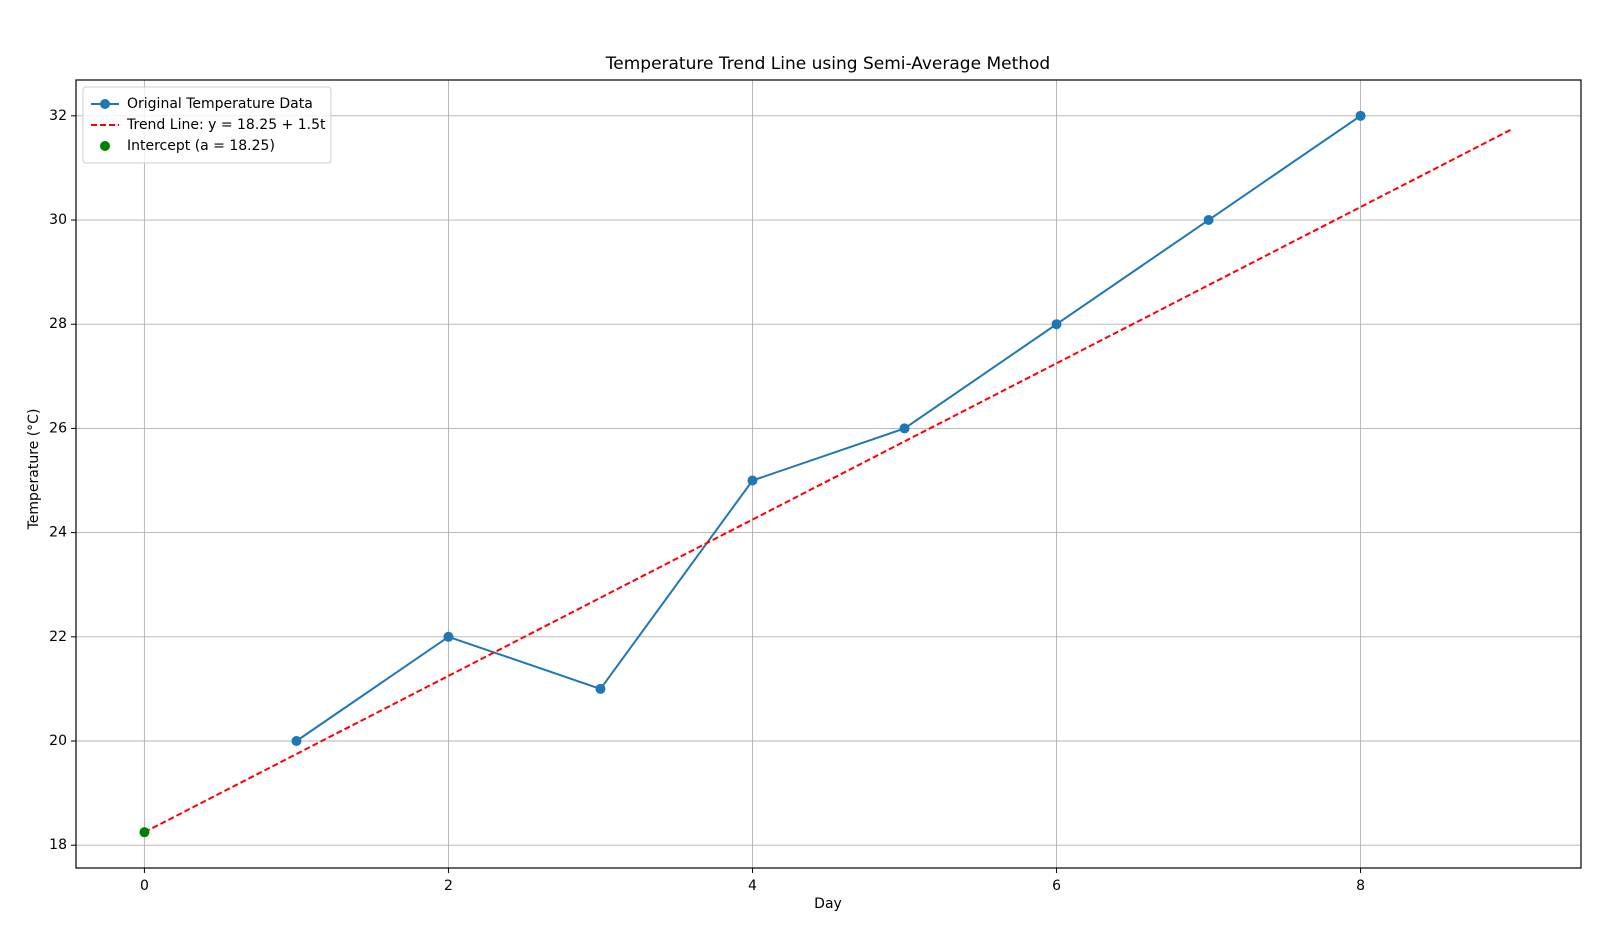 This screenshot has height=930, width=1623. What do you see at coordinates (752, 886) in the screenshot?
I see `x-tick-label: 4` at bounding box center [752, 886].